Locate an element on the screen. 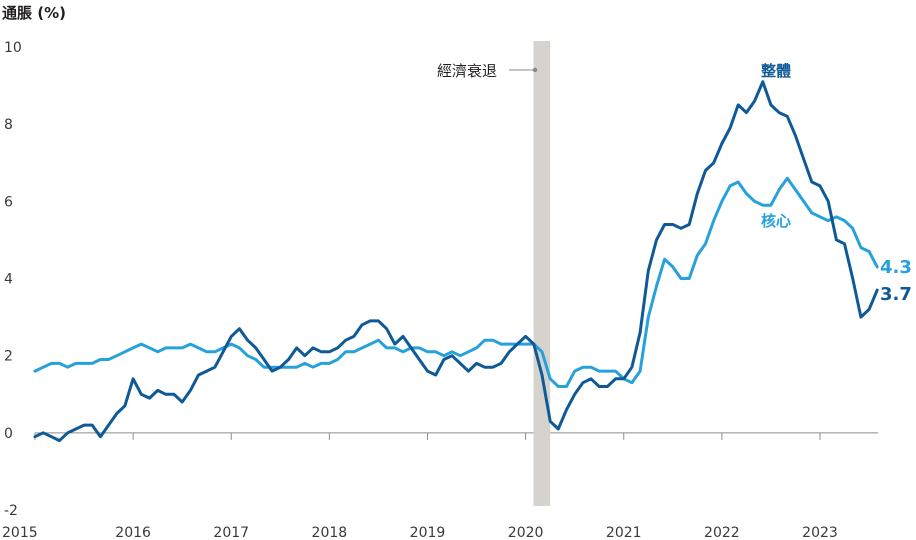  y-tick-label: 10 is located at coordinates (13, 48).